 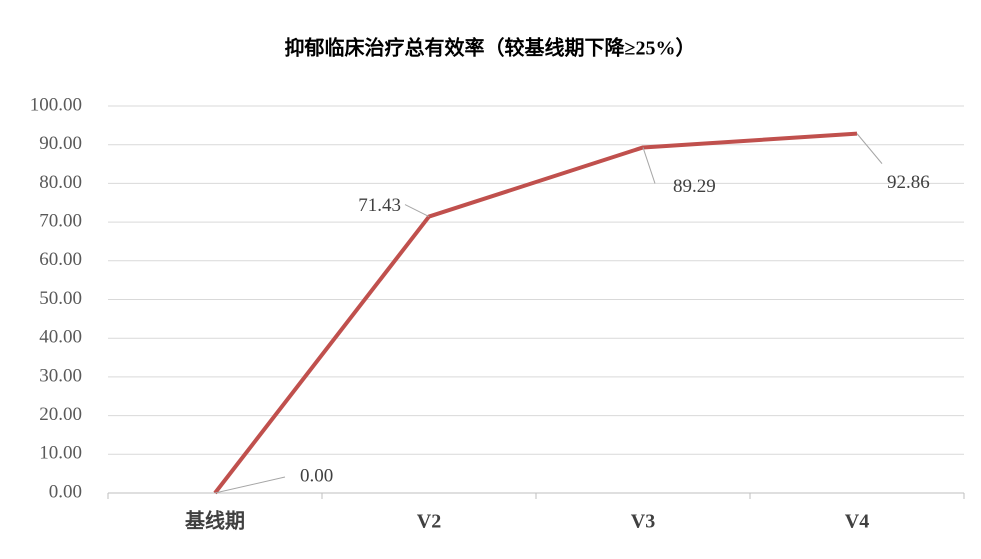 What do you see at coordinates (316, 475) in the screenshot?
I see `value-label: 0.00` at bounding box center [316, 475].